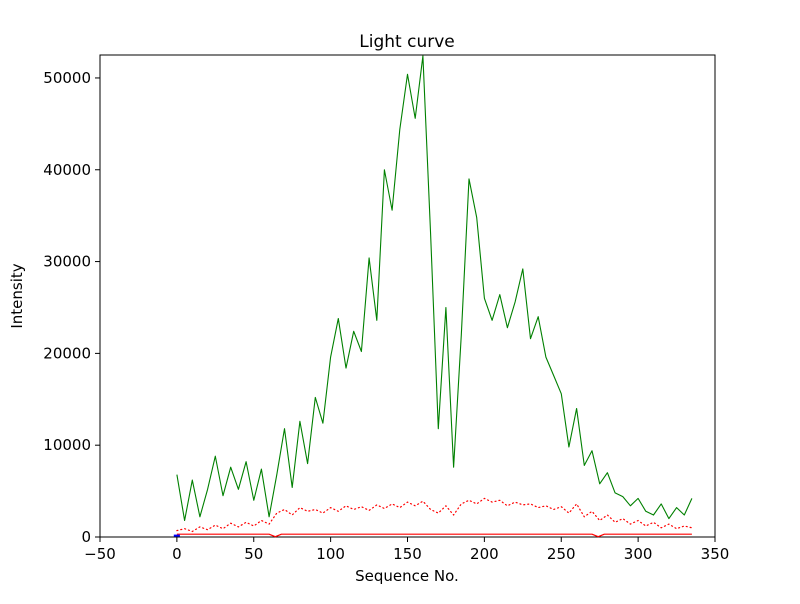 This screenshot has height=604, width=800. I want to click on x-tick-label: 50, so click(253, 554).